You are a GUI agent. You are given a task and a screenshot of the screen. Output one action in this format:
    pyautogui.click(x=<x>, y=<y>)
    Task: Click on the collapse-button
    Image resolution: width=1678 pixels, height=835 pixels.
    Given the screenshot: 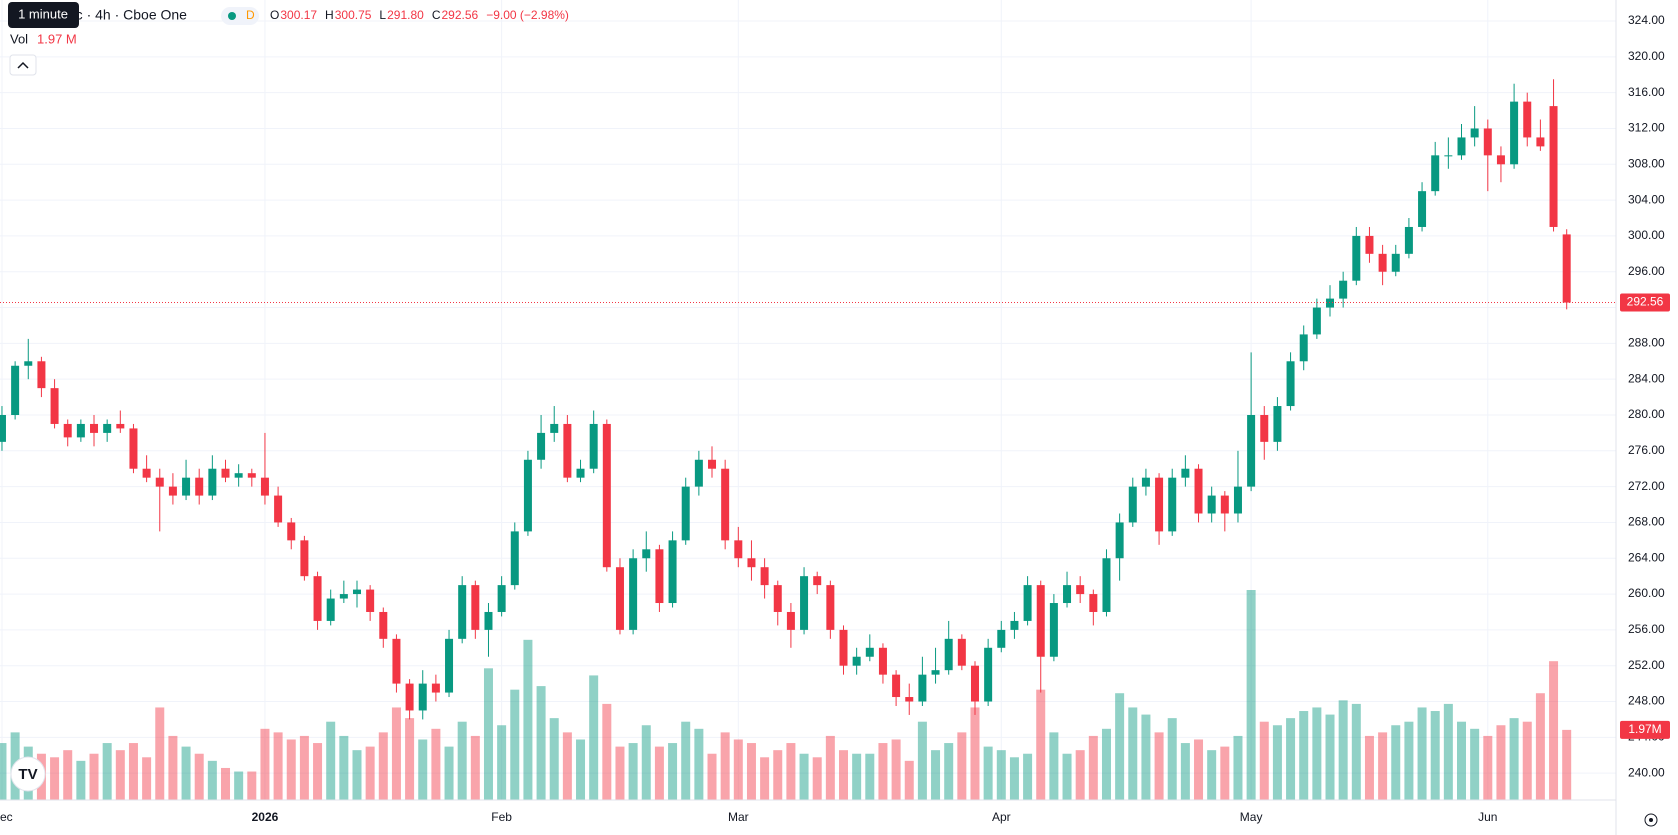 What is the action you would take?
    pyautogui.click(x=23, y=65)
    